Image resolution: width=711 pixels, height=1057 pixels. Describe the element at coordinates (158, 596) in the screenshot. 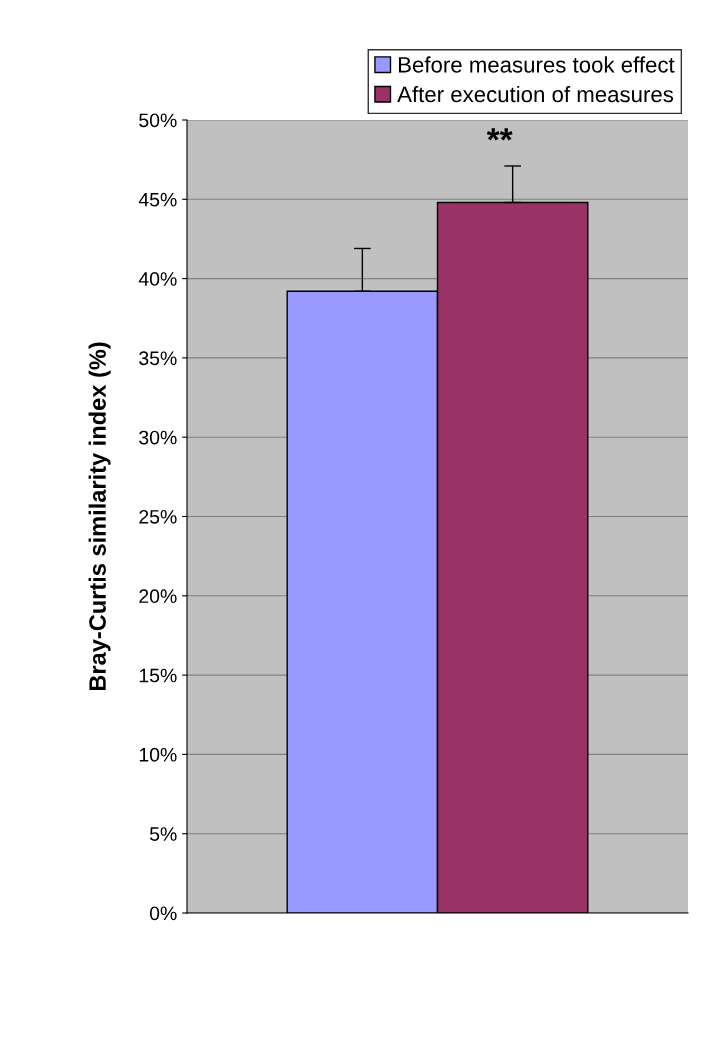

I see `y-tick-label: 20%` at that location.